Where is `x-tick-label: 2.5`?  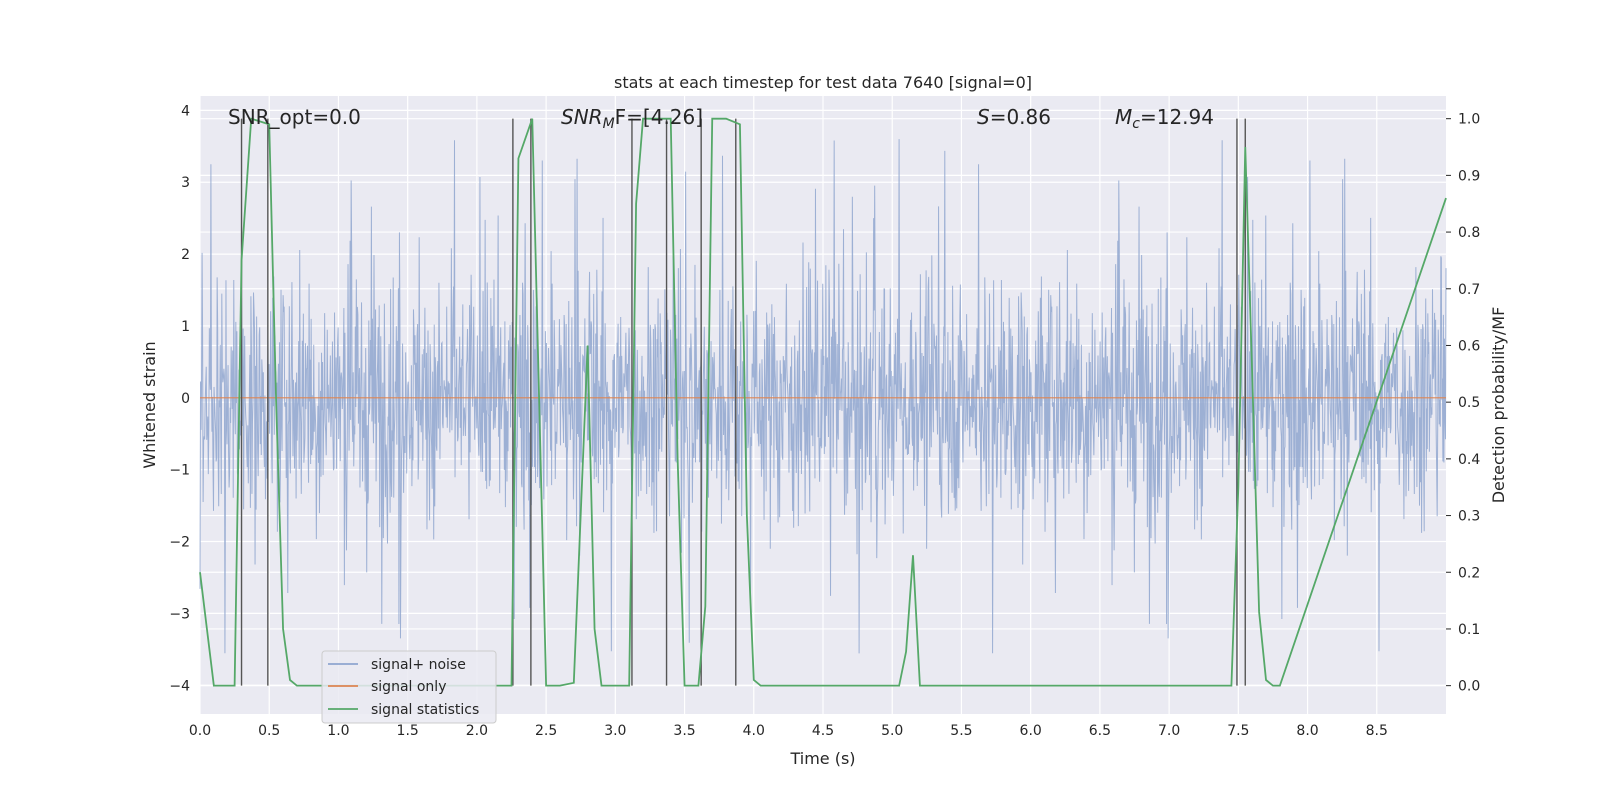
x-tick-label: 2.5 is located at coordinates (546, 731).